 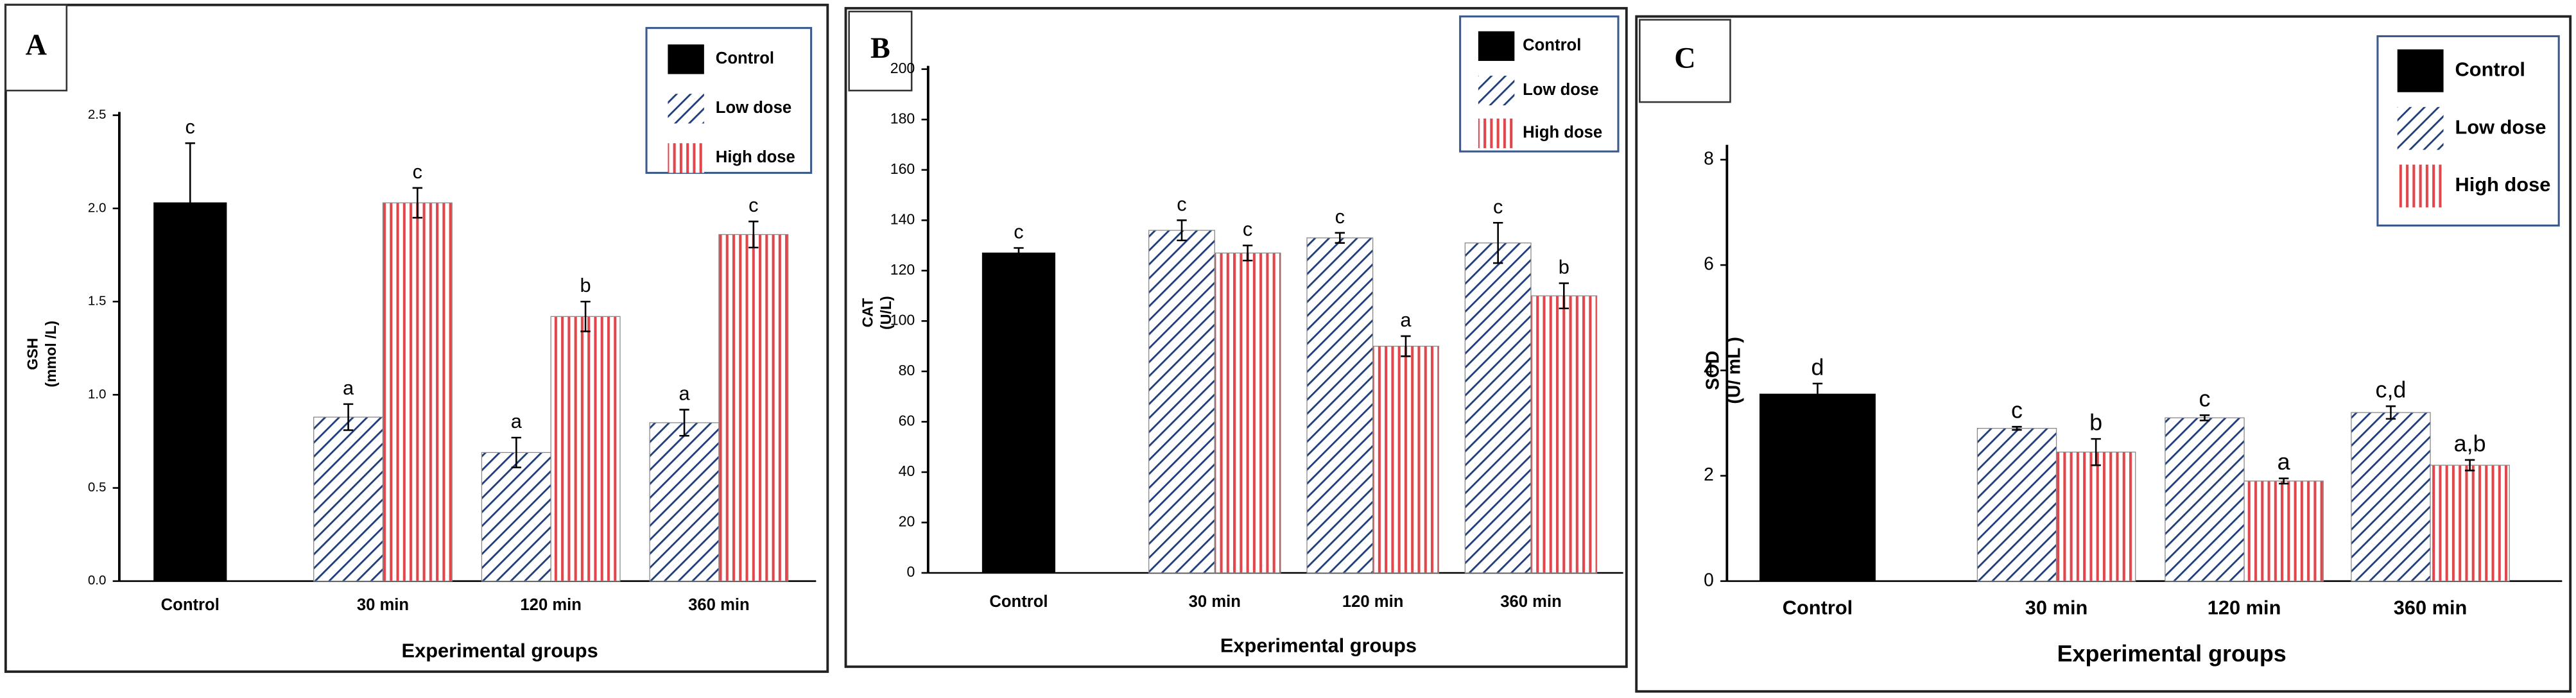 What do you see at coordinates (1561, 90) in the screenshot?
I see `legend-label: Low dose` at bounding box center [1561, 90].